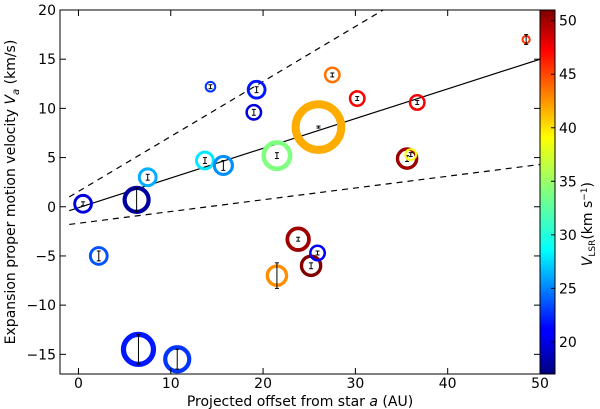  I want to click on y-tick-label: 5, so click(51, 159).